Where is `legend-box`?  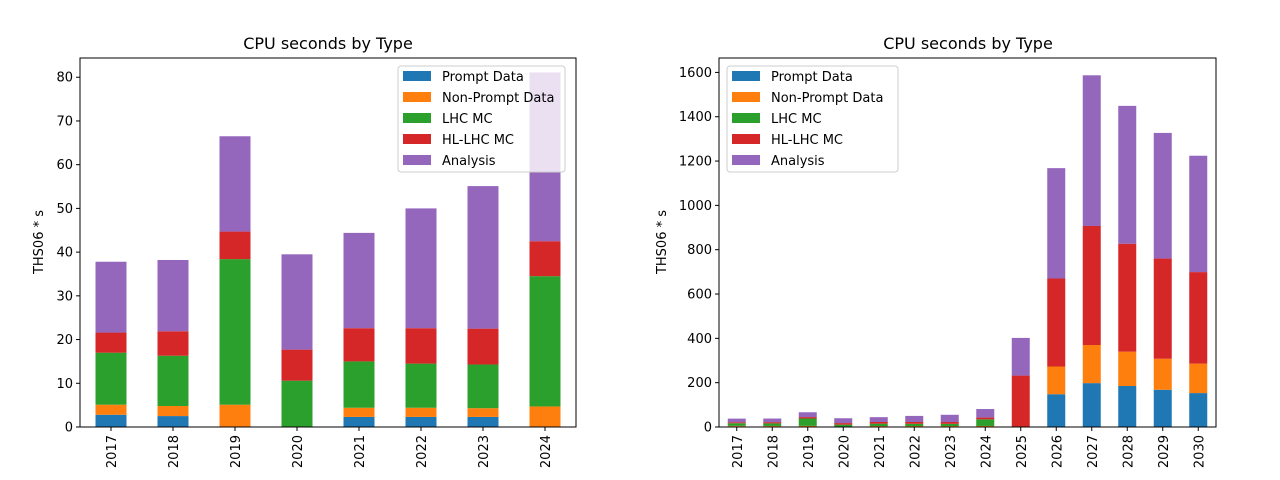
legend-box is located at coordinates (812, 119).